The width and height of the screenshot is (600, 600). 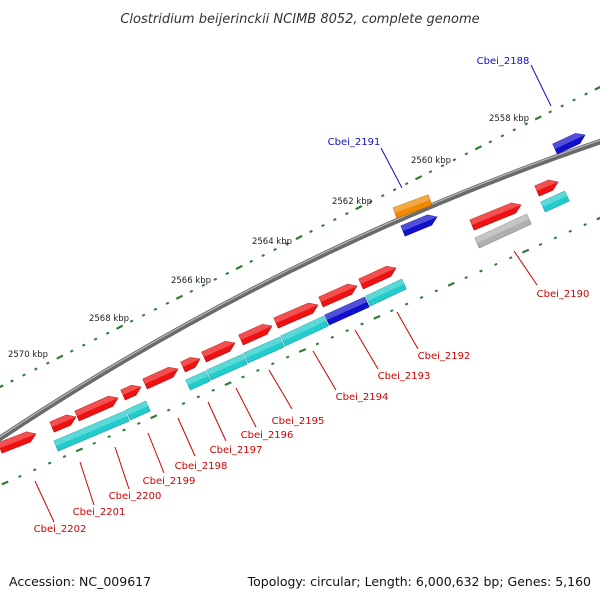 I want to click on accession-text: Accession: NC_009617, so click(x=80, y=581).